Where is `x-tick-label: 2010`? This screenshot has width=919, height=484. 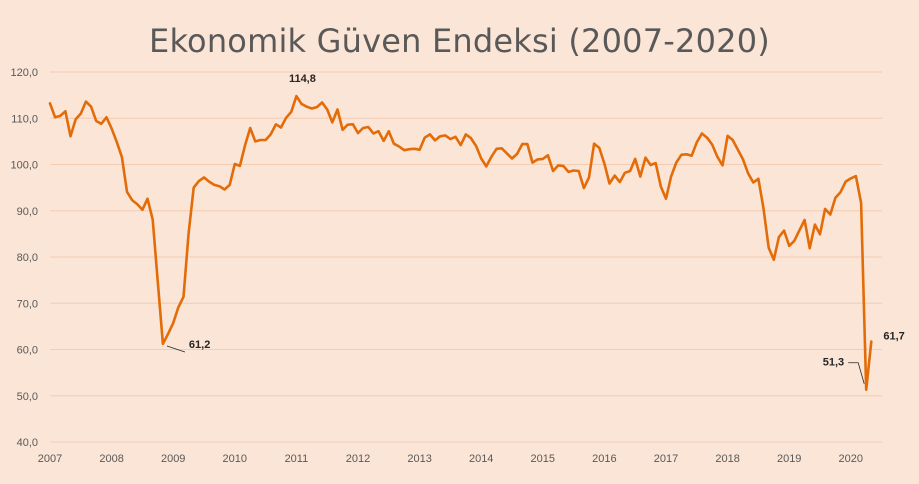 x-tick-label: 2010 is located at coordinates (235, 459).